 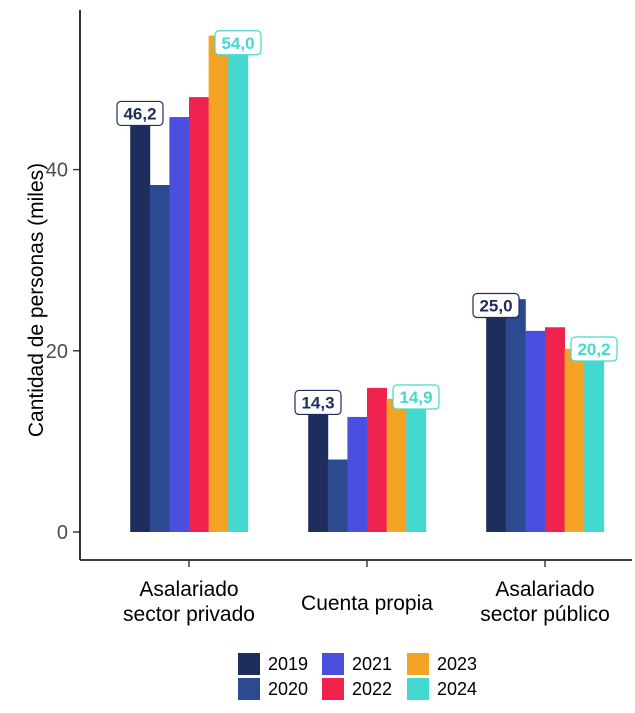 I want to click on y-axis-title: Cantidad de personas (miles), so click(x=36, y=300).